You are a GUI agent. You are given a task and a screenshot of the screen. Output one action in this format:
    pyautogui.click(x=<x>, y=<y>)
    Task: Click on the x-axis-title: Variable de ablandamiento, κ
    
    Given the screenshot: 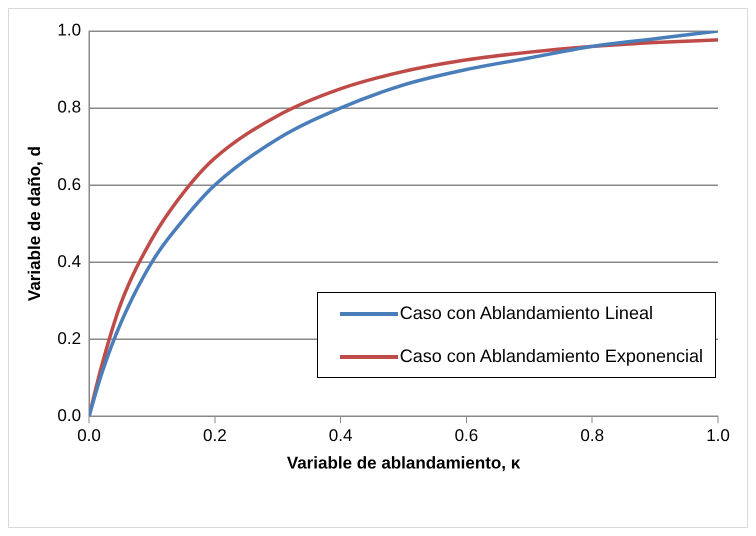 What is the action you would take?
    pyautogui.click(x=403, y=462)
    